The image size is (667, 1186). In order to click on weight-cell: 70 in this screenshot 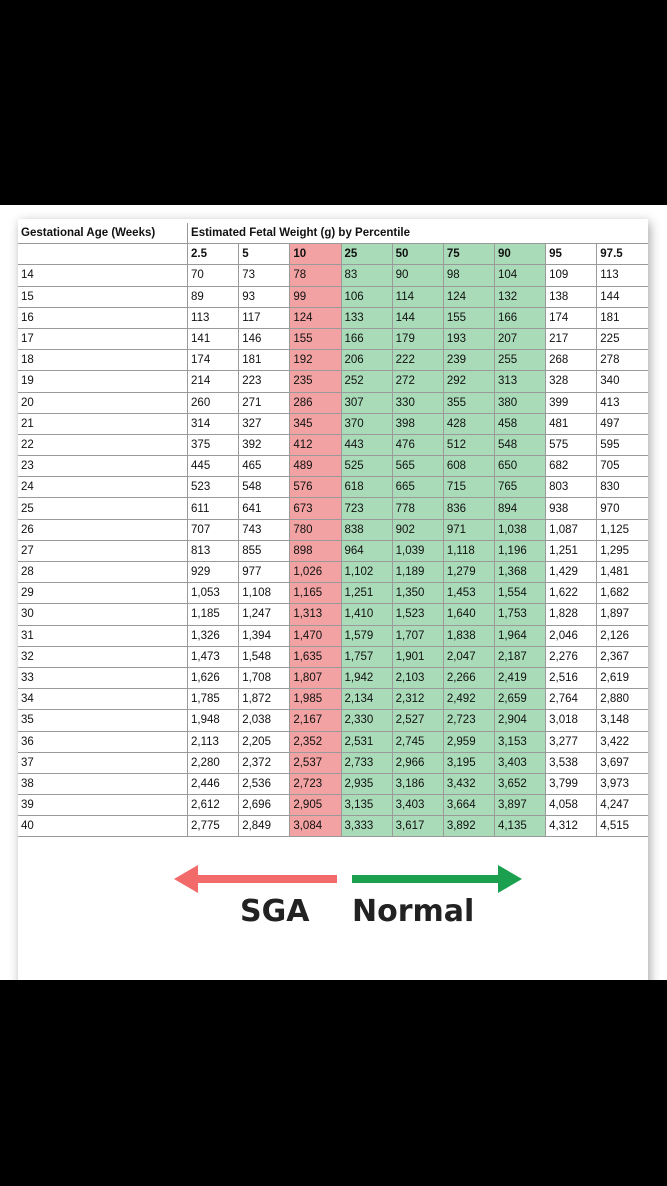, I will do `click(213, 275)`.